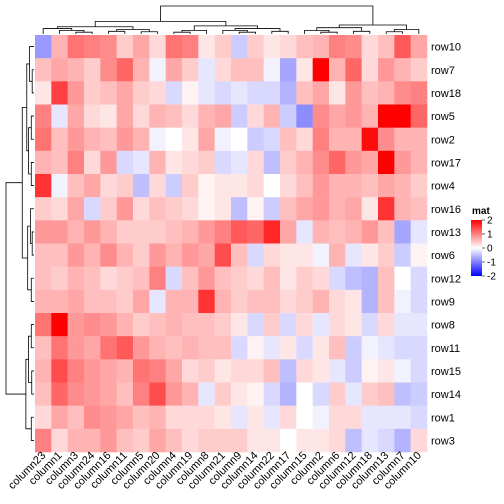 The height and width of the screenshot is (504, 504). What do you see at coordinates (481, 211) in the screenshot?
I see `legend-title: mat` at bounding box center [481, 211].